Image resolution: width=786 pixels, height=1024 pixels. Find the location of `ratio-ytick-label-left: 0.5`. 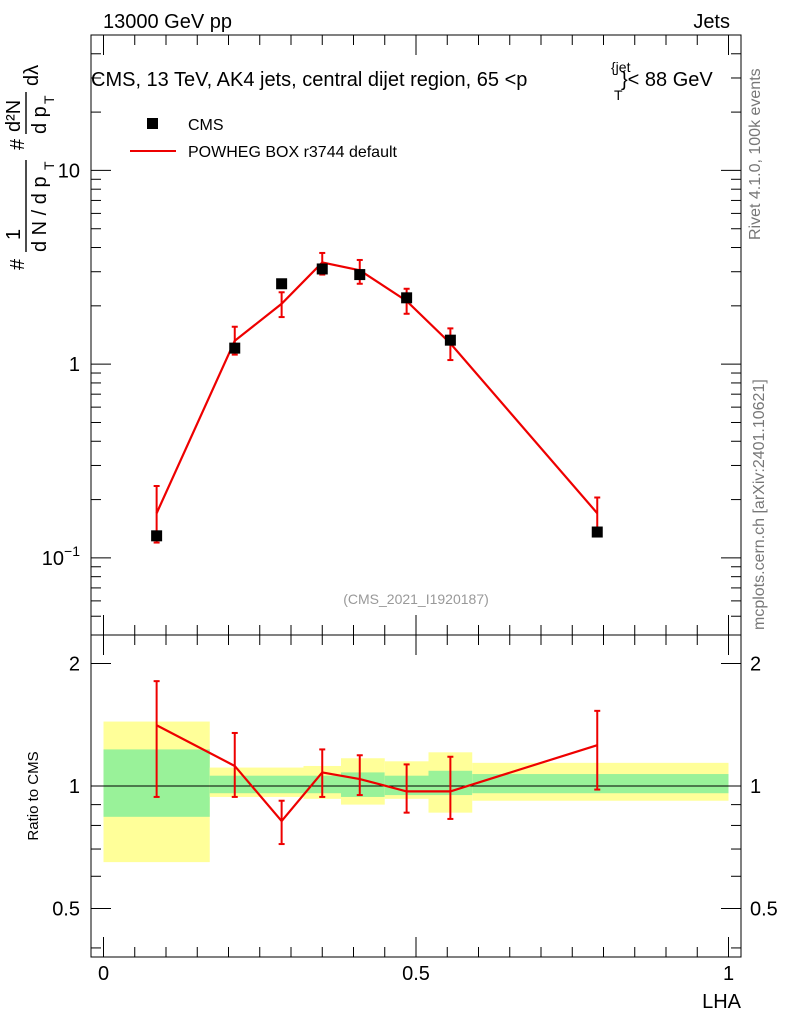

ratio-ytick-label-left: 0.5 is located at coordinates (66, 909).